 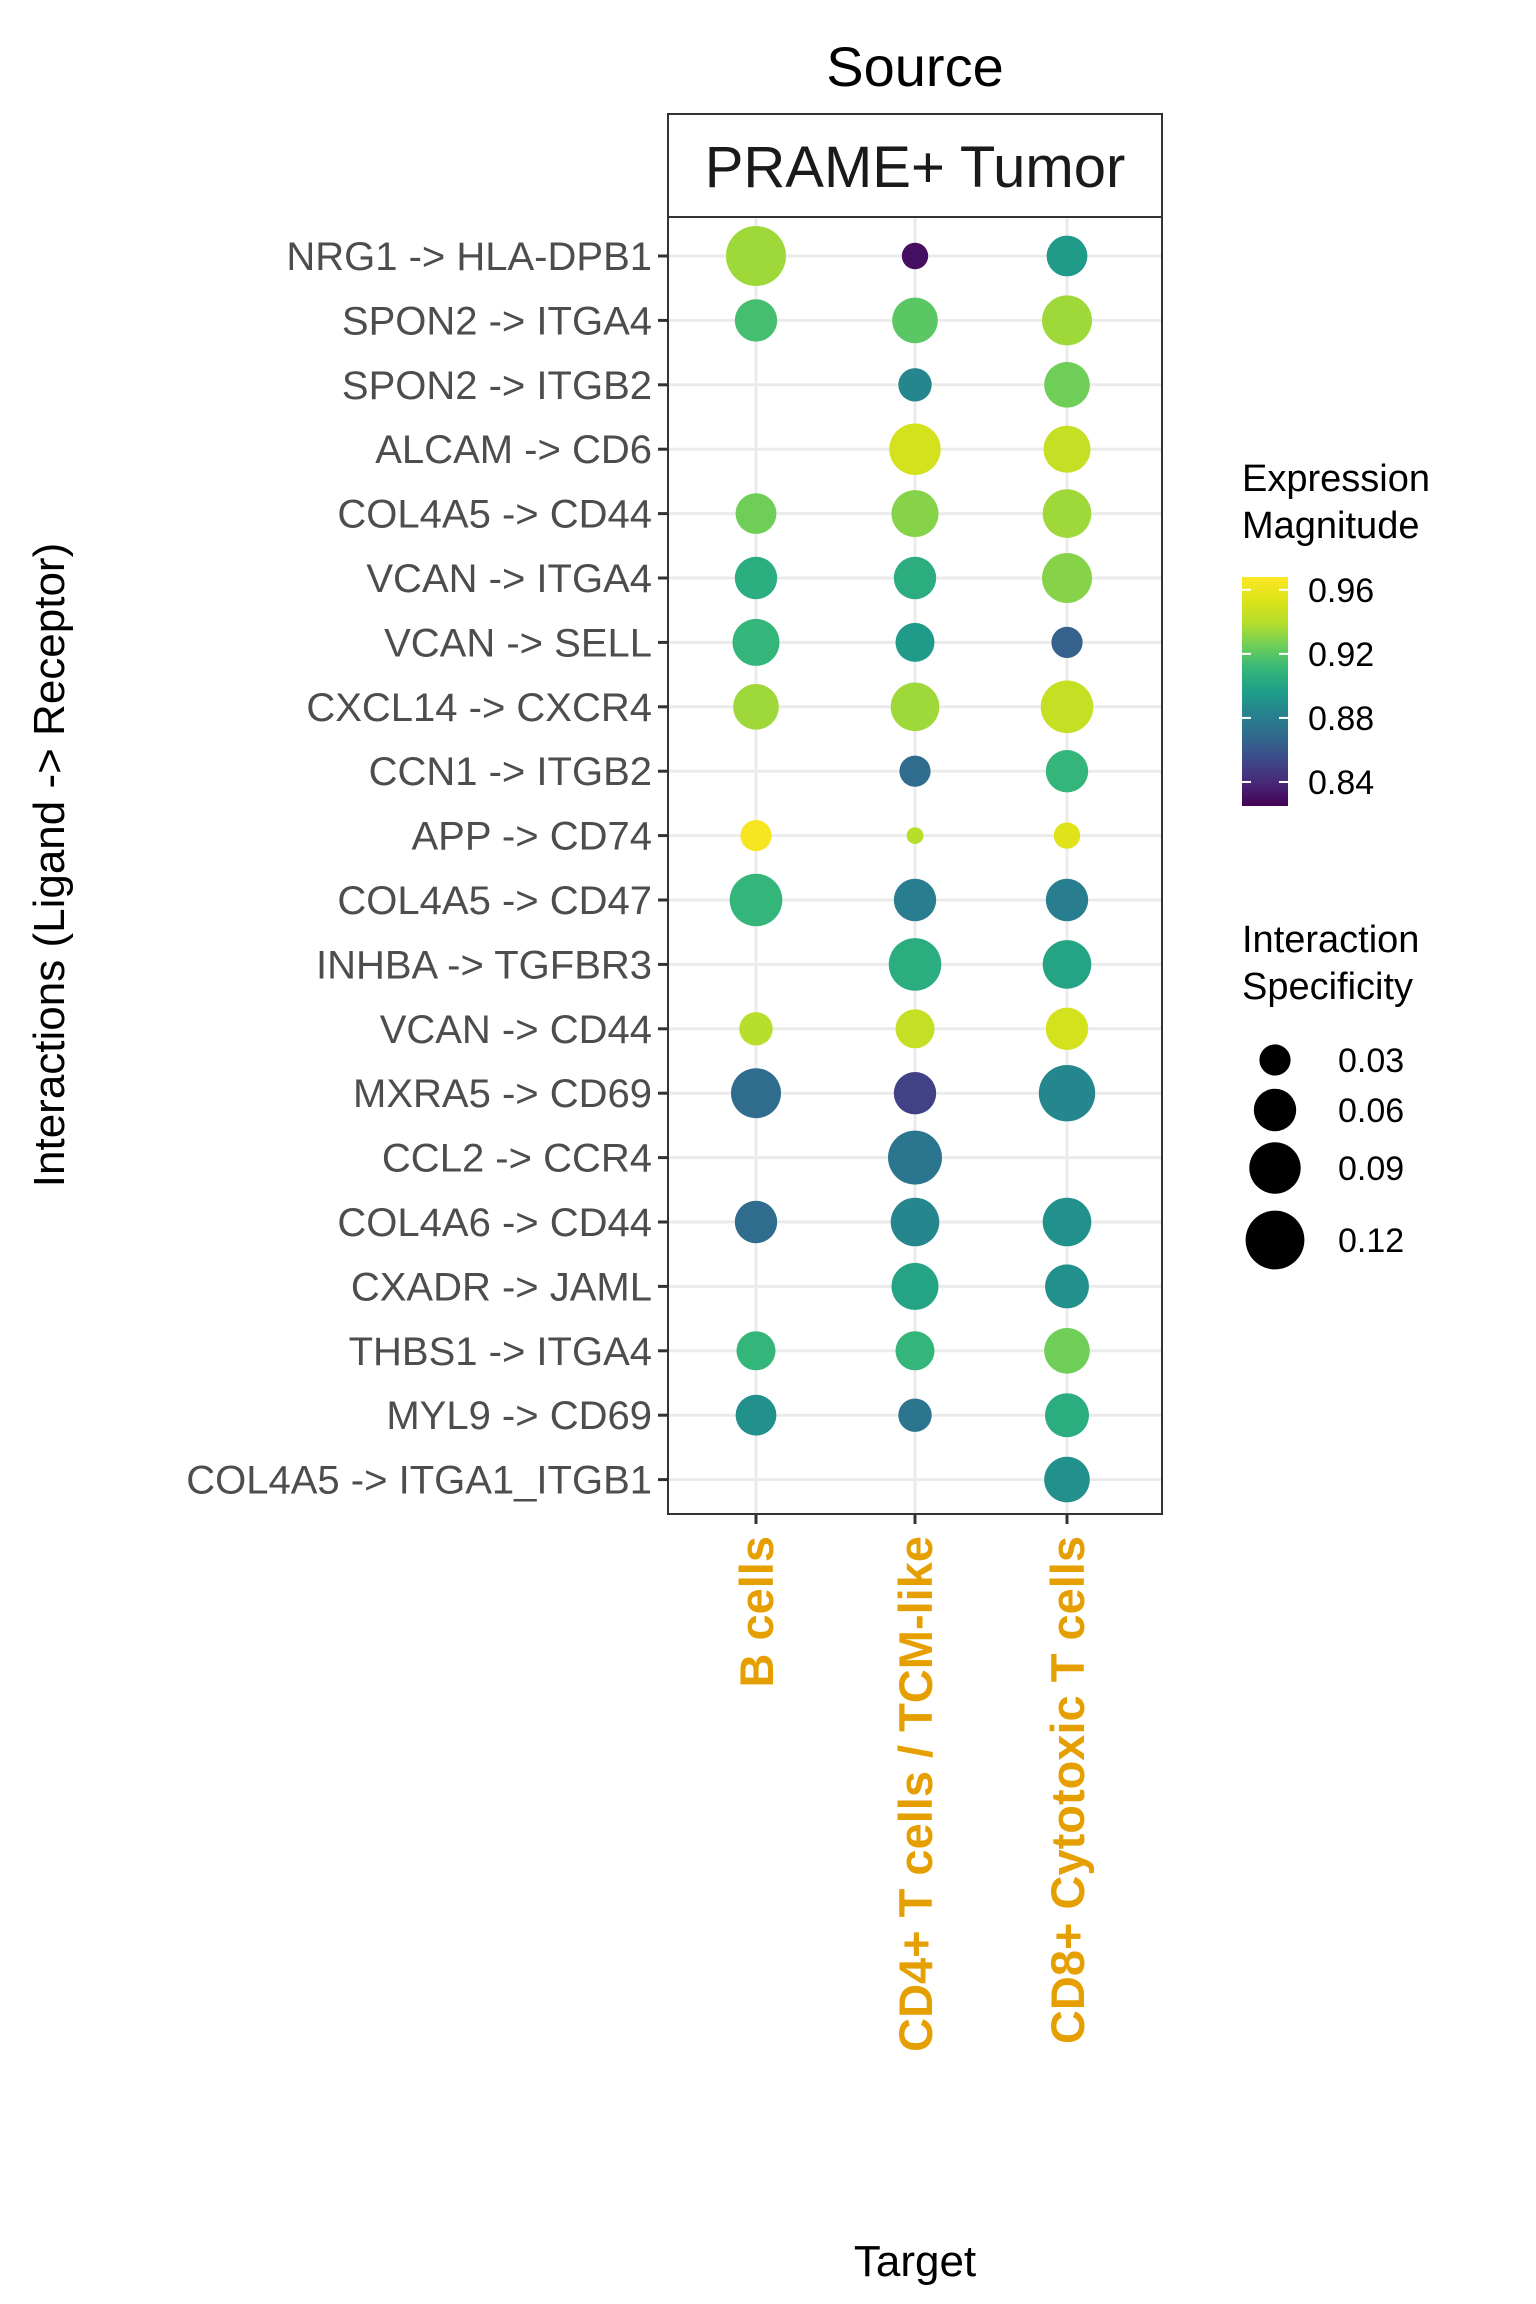 I want to click on color-legend-label-1: 0.88, so click(x=1341, y=719).